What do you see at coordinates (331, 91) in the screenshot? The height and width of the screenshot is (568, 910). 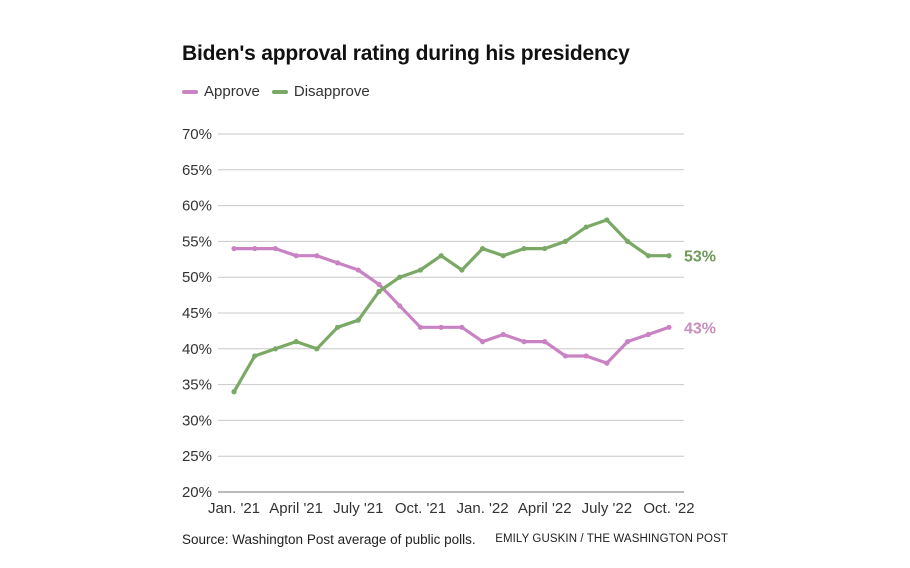 I see `legend-label-disapprove: Disapprove` at bounding box center [331, 91].